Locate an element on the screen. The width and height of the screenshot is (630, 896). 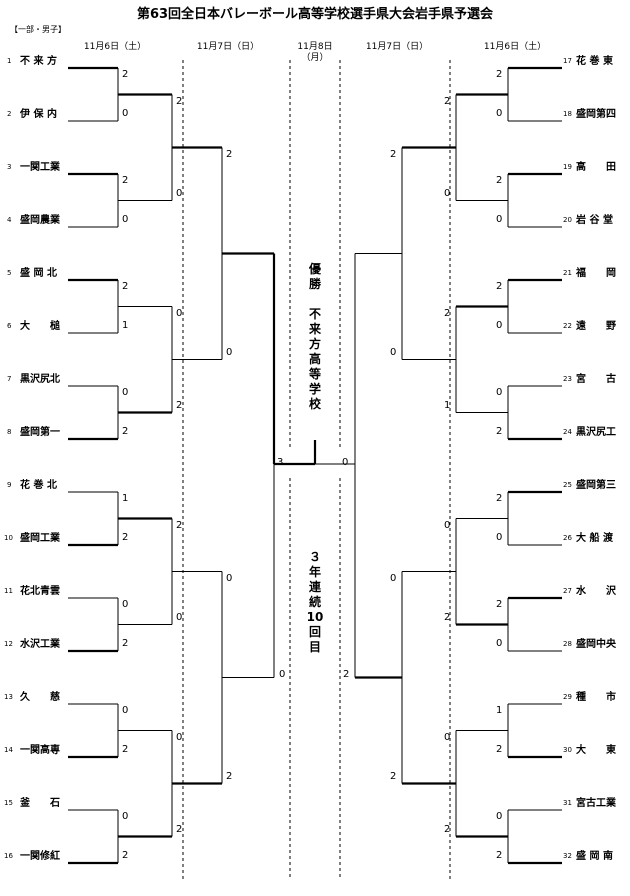
champion-label: 優勝 不来方高等学校 is located at coordinates (315, 337).